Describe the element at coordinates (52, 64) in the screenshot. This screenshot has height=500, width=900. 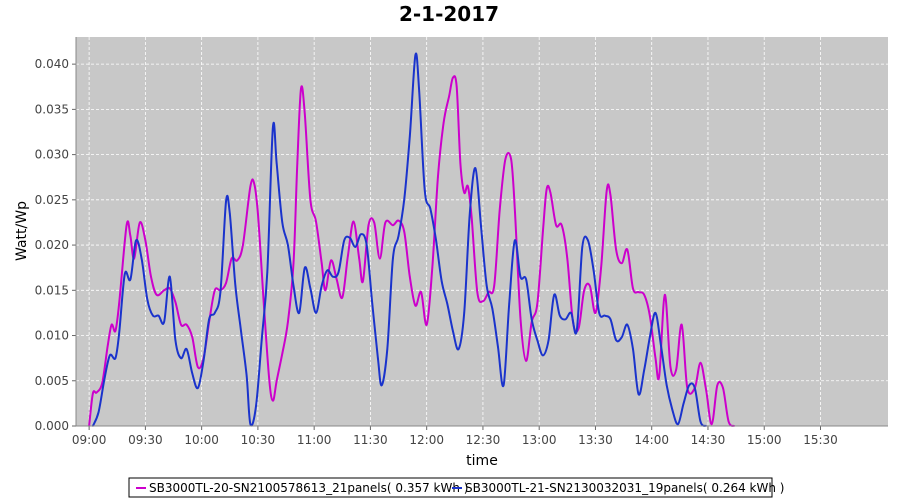
I see `y-tick-label: 0.040` at that location.